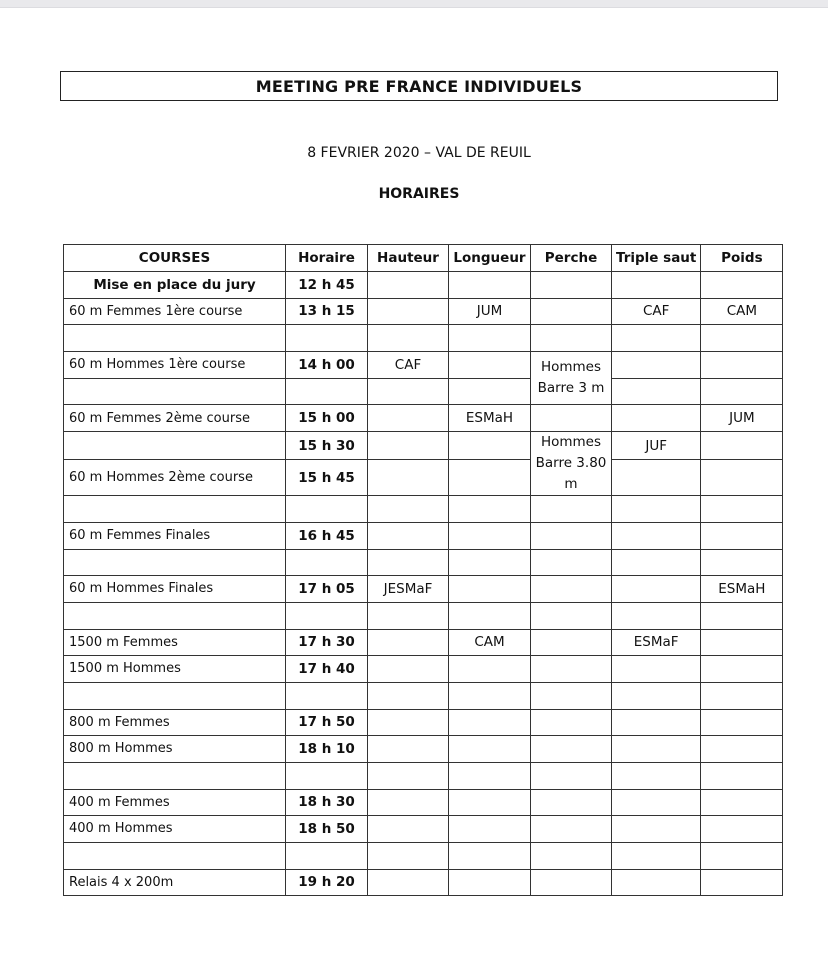 This screenshot has width=828, height=959. I want to click on course-cell: 60 m Femmes 1ère course, so click(174, 311).